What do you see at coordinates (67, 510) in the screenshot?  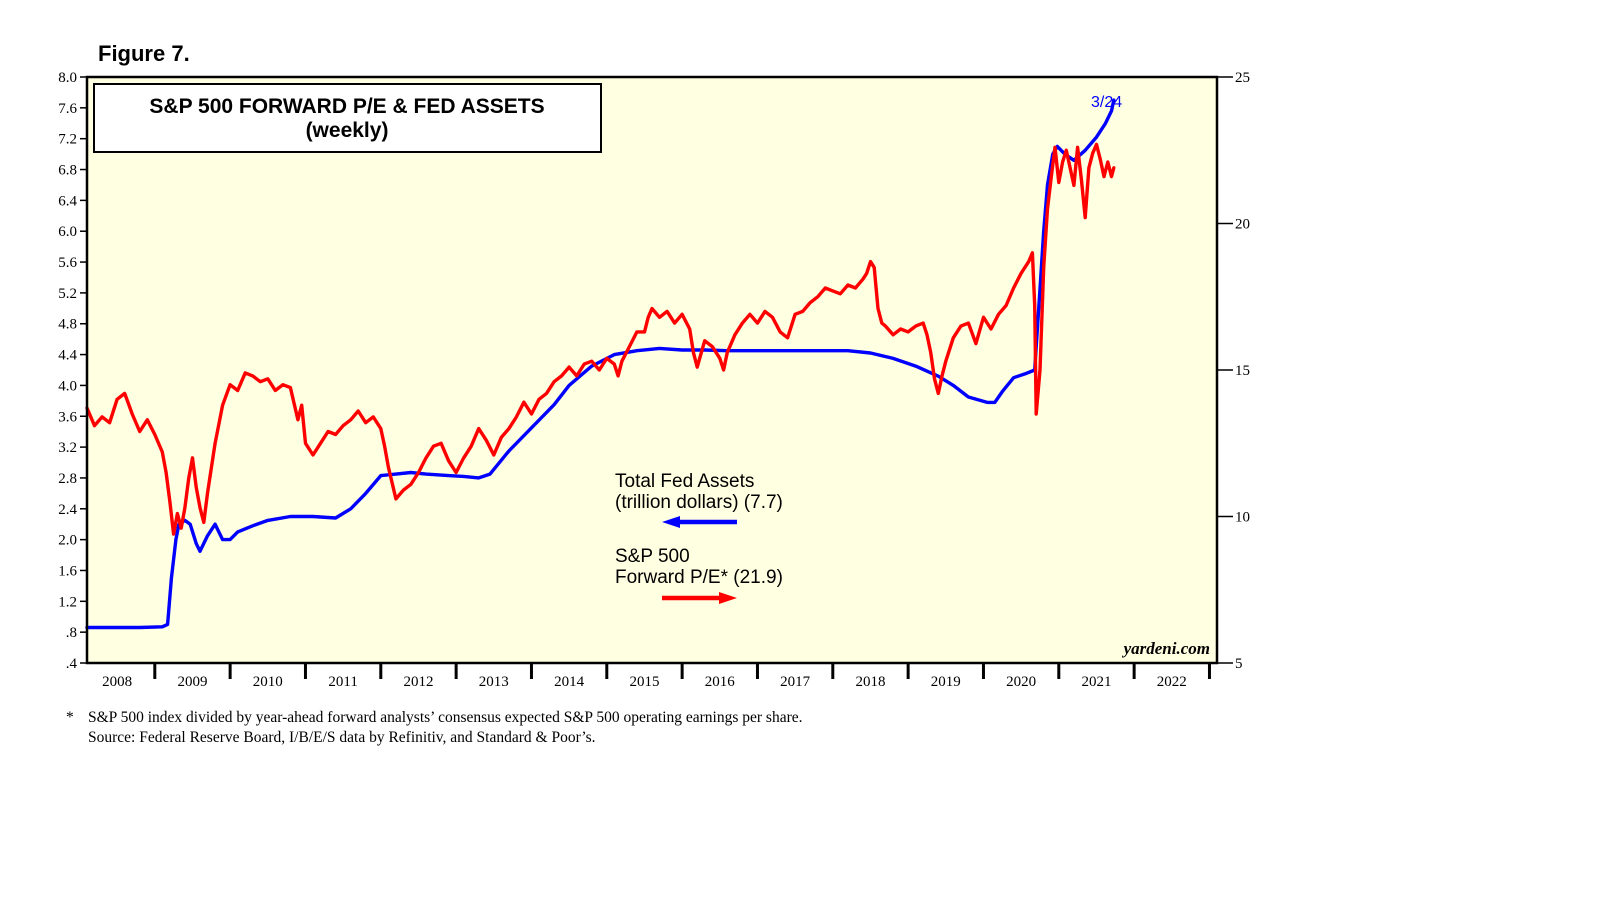 I see `left-axis-tick-label: 2.4` at bounding box center [67, 510].